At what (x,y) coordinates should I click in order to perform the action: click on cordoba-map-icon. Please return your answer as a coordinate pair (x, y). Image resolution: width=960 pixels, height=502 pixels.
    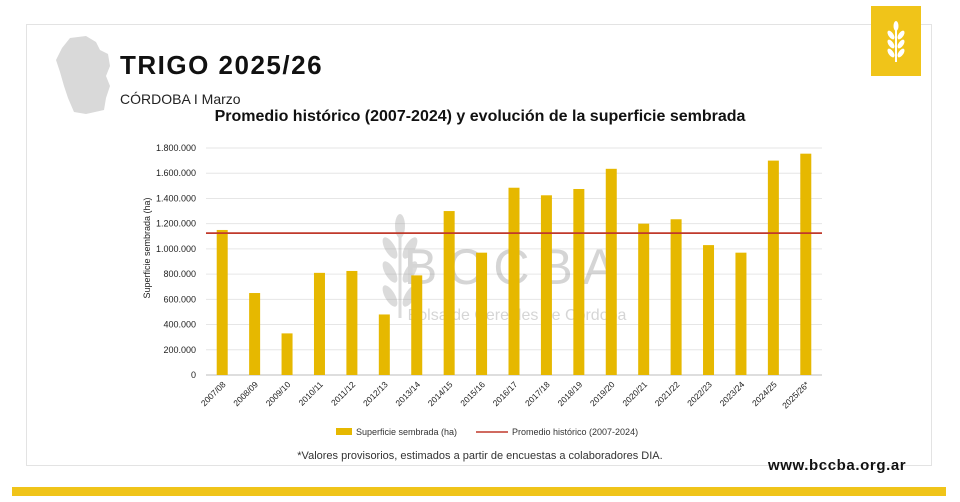
    Looking at the image, I should click on (83, 75).